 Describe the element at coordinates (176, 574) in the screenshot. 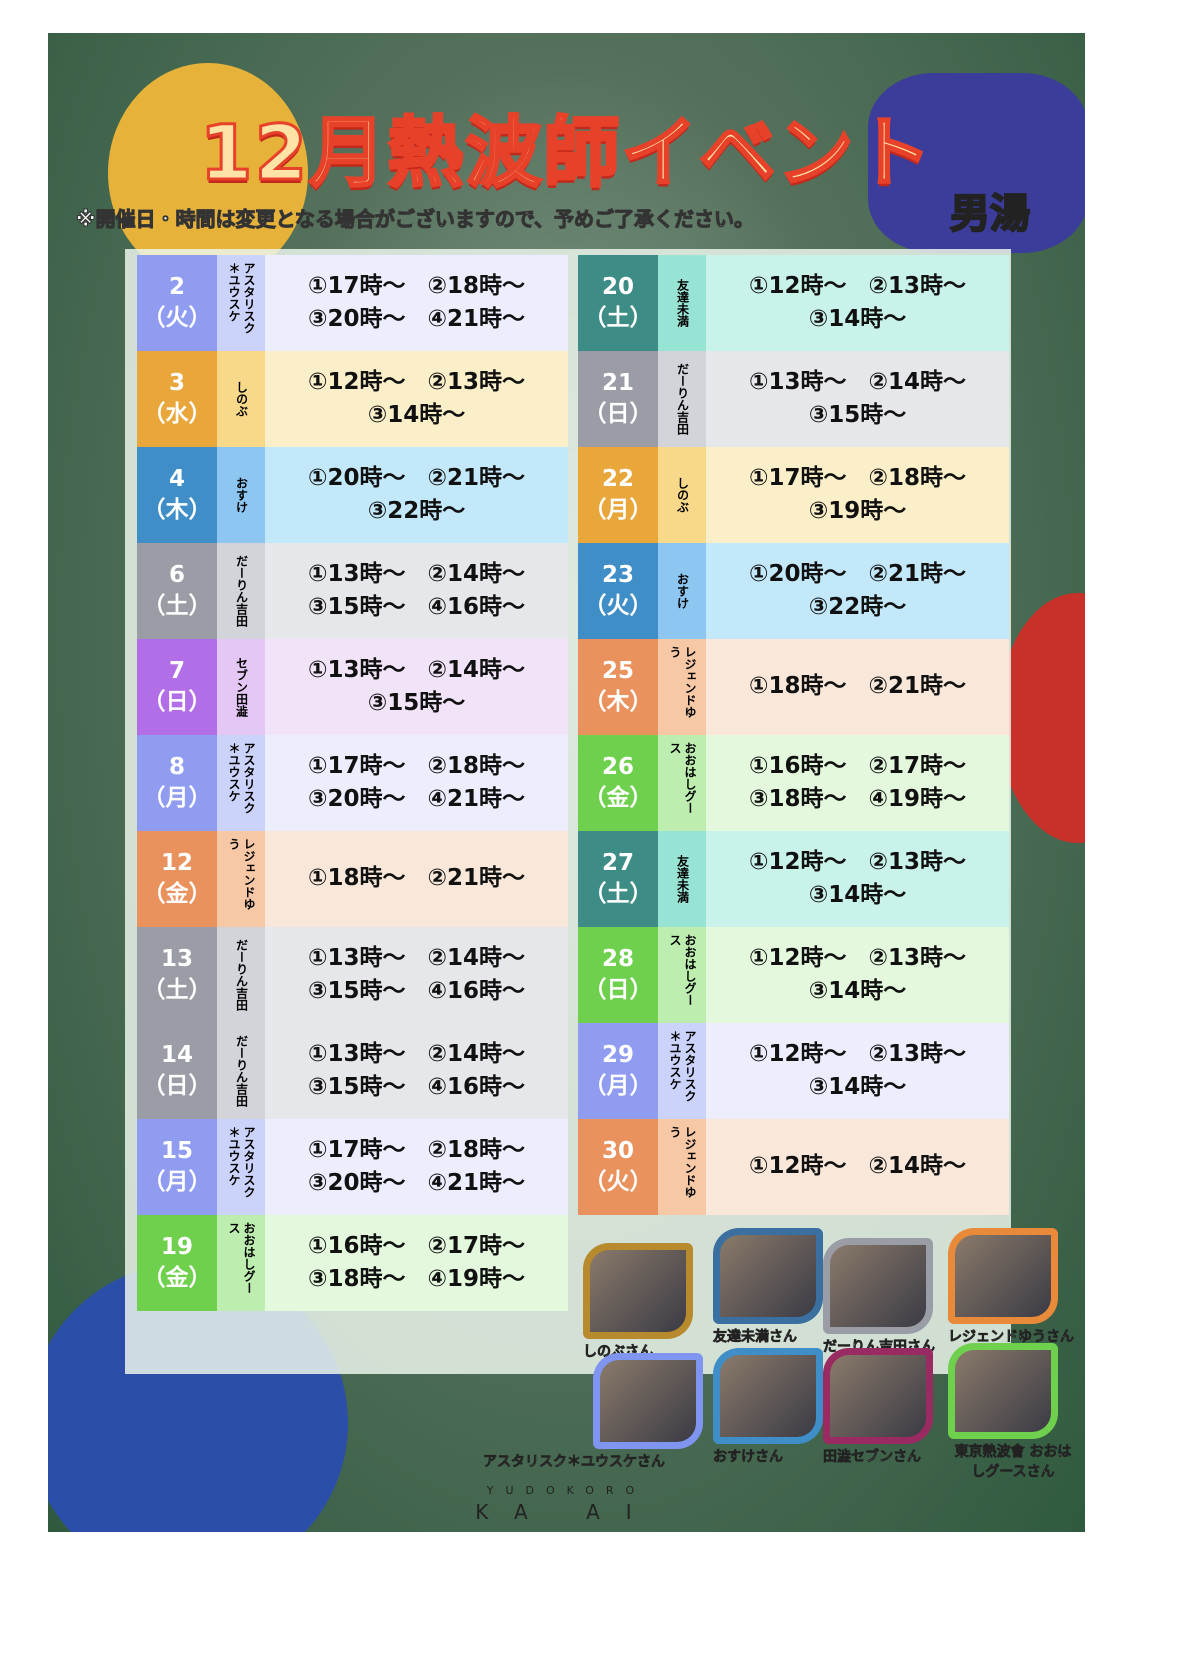

I see `day-number: 6` at that location.